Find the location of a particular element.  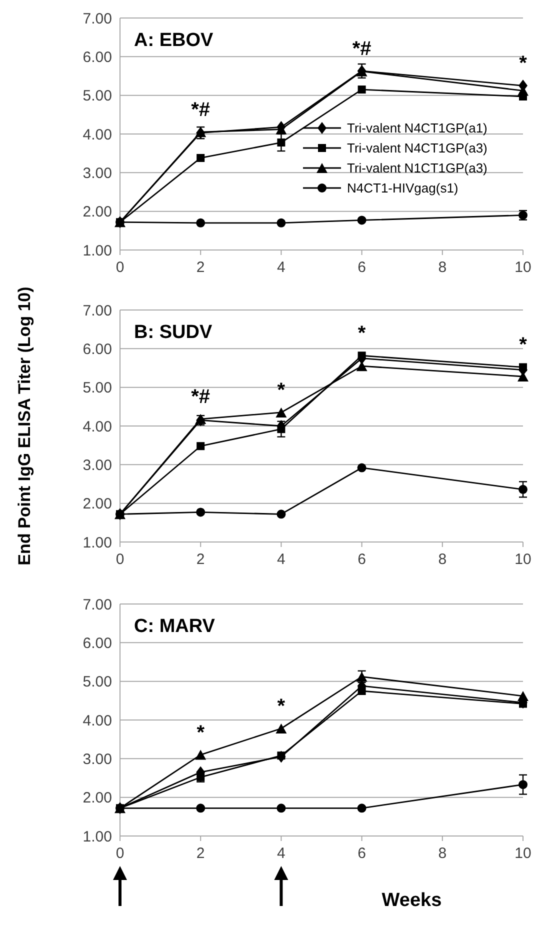

legend-label: Tri-valent N1CT1GP(a3) is located at coordinates (417, 168).